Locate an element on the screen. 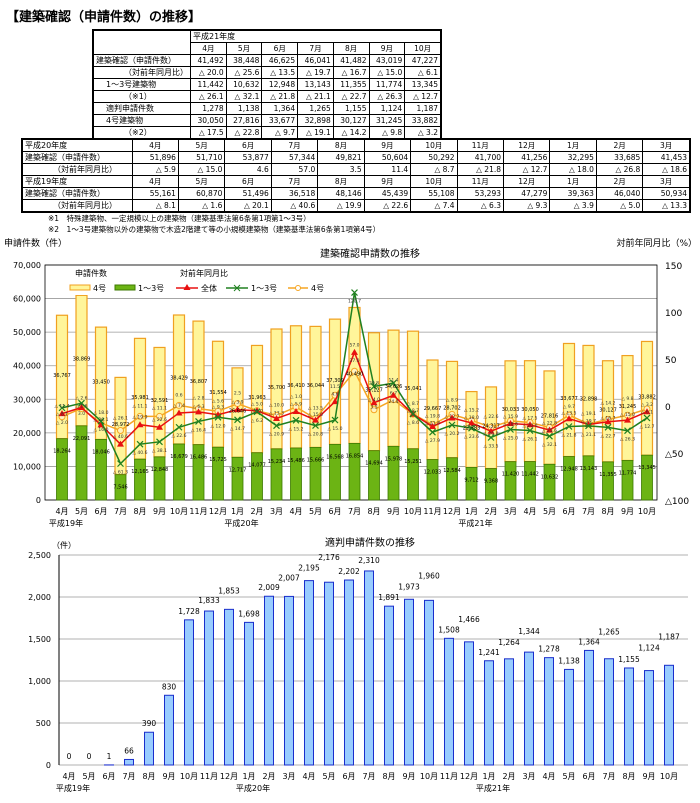  bar-4go-label: 24,317 is located at coordinates (491, 427).